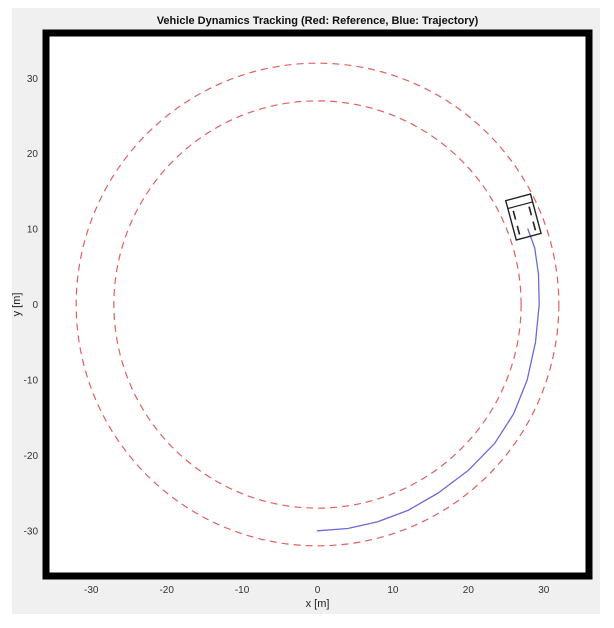  I want to click on vehicle-marker, so click(523, 217).